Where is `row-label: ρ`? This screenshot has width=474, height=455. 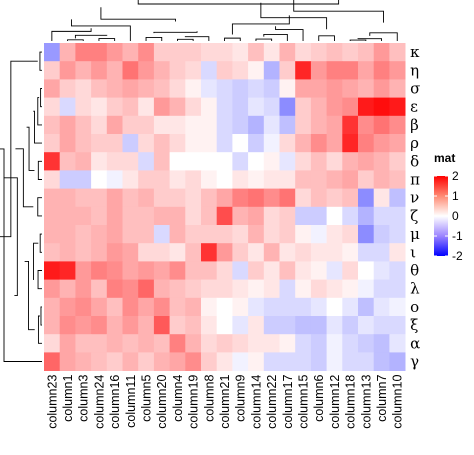
row-label: ρ is located at coordinates (414, 143).